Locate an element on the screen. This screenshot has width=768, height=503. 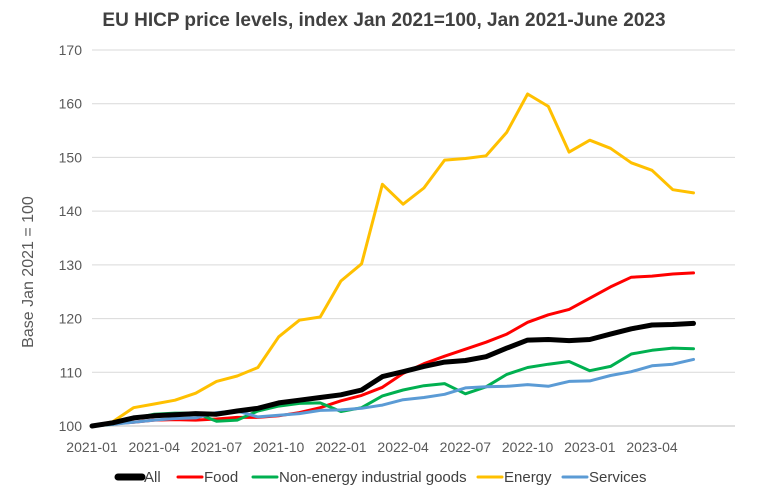
series-line-services is located at coordinates (392, 392).